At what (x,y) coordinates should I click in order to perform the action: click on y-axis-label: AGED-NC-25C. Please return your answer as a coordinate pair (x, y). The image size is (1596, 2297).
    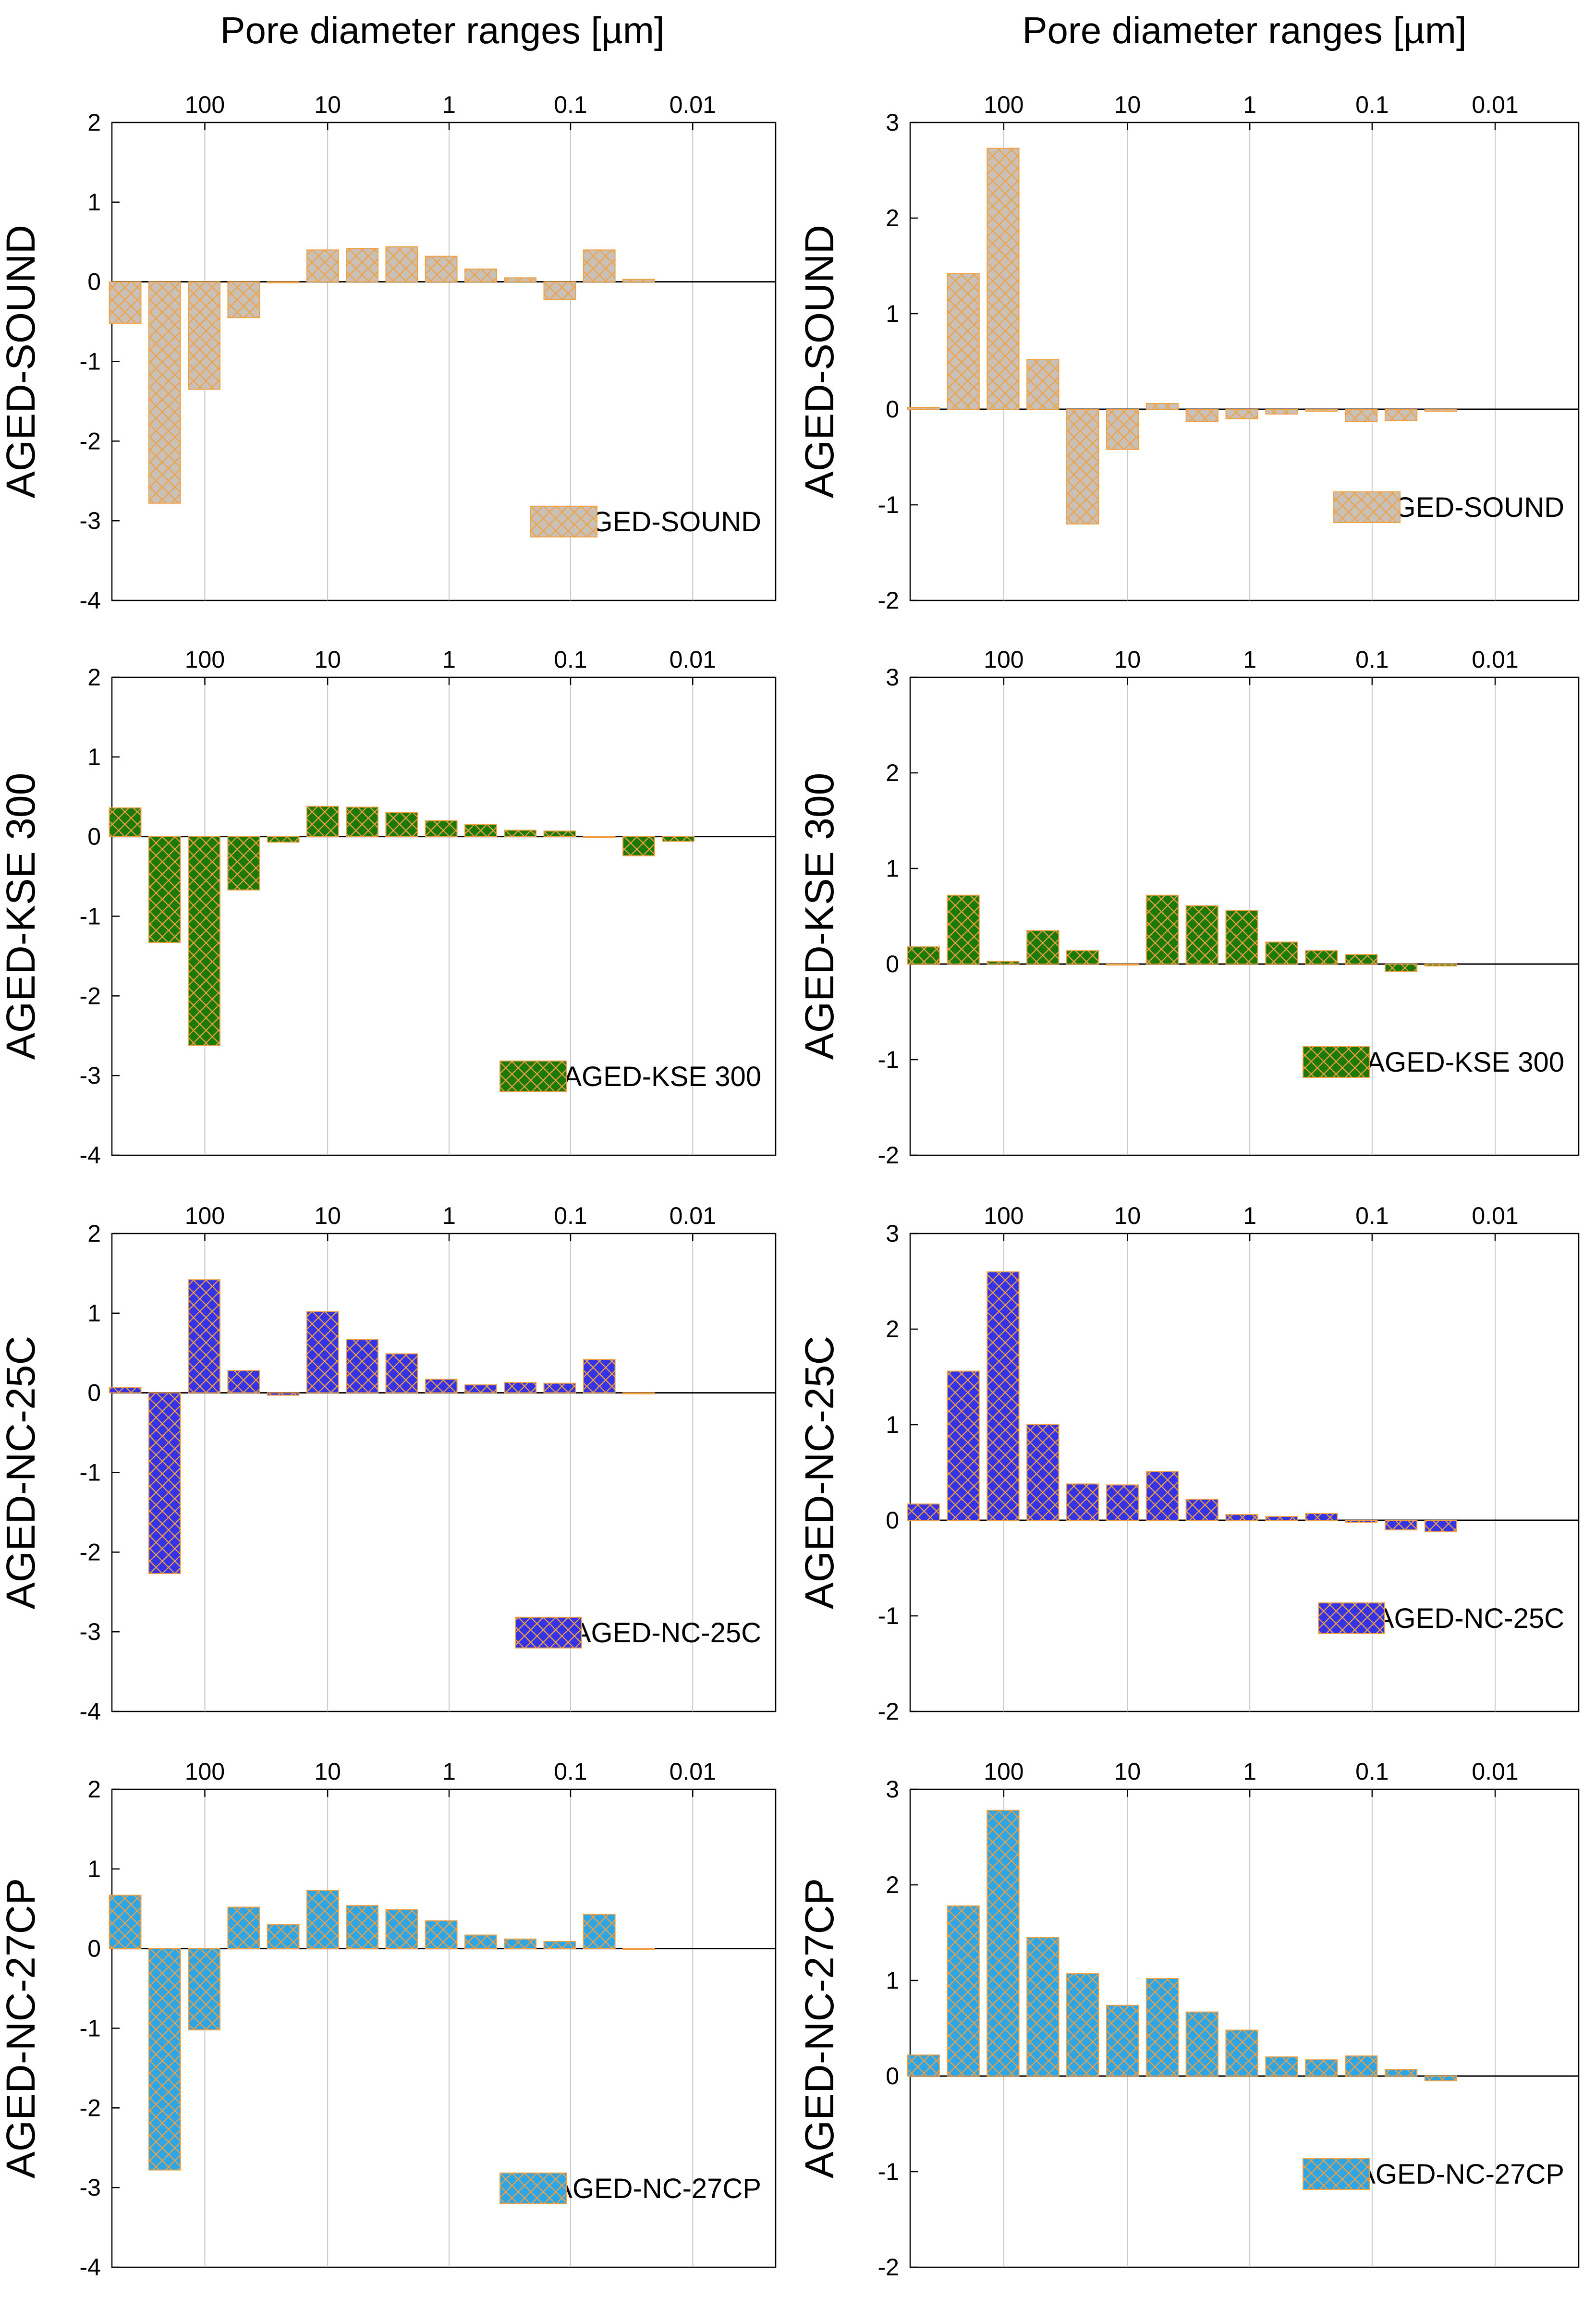
    Looking at the image, I should click on (820, 1472).